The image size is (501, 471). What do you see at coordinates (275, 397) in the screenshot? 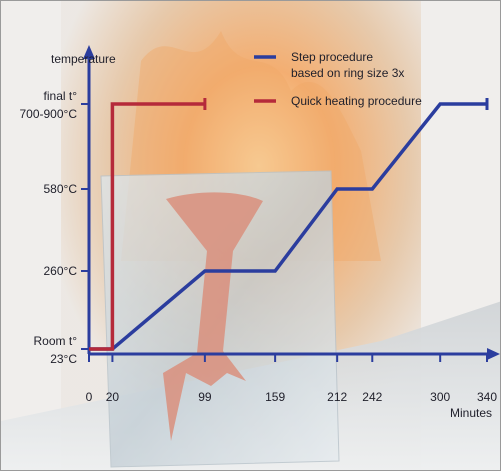
I see `x-tick-label: 159` at bounding box center [275, 397].